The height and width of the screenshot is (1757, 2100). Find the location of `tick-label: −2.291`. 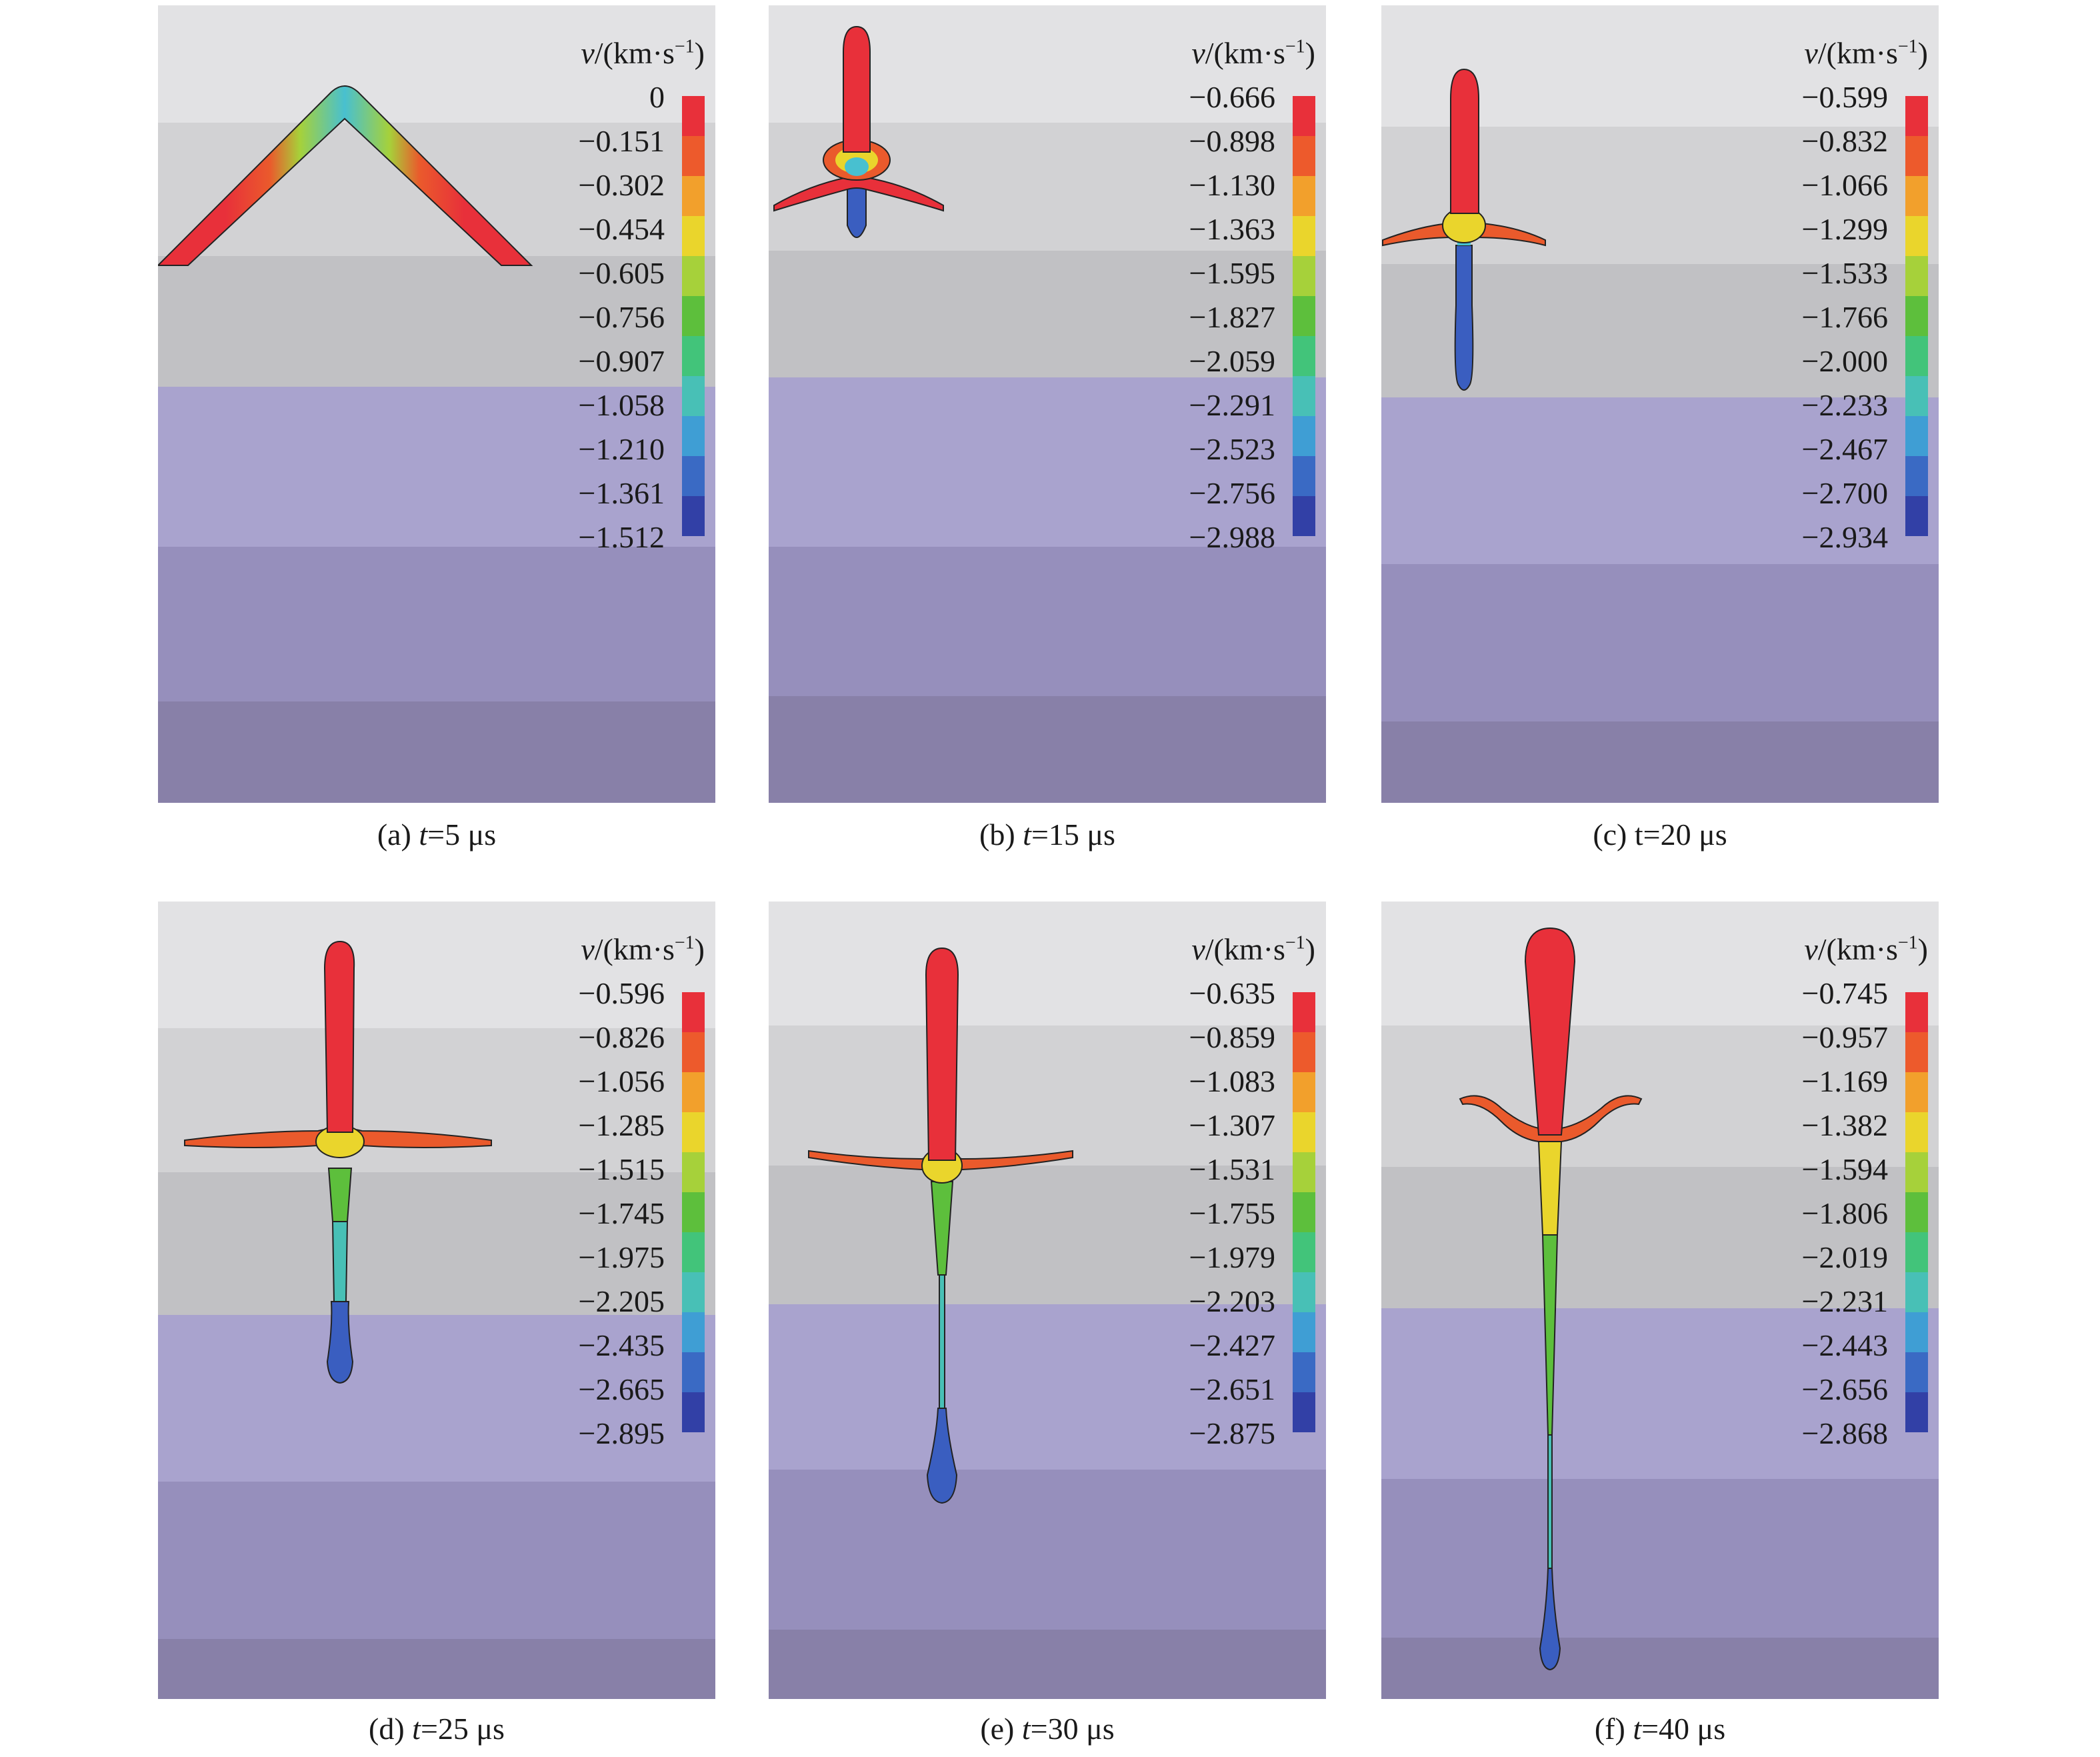

tick-label: −2.291 is located at coordinates (1232, 405).